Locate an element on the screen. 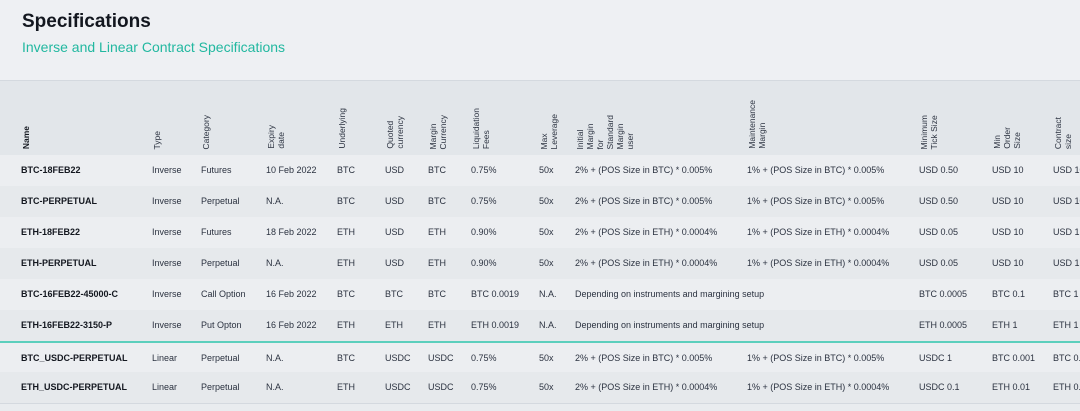  cell-liquidation-fees: ETH 0.0019 is located at coordinates (495, 325).